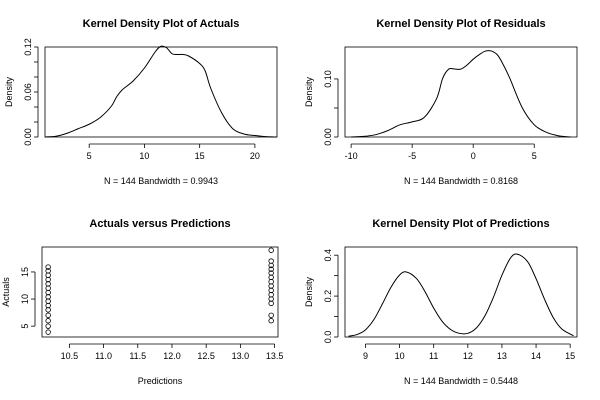 The height and width of the screenshot is (400, 600). What do you see at coordinates (161, 24) in the screenshot?
I see `chart-title: Kernel Density Plot of Actuals` at bounding box center [161, 24].